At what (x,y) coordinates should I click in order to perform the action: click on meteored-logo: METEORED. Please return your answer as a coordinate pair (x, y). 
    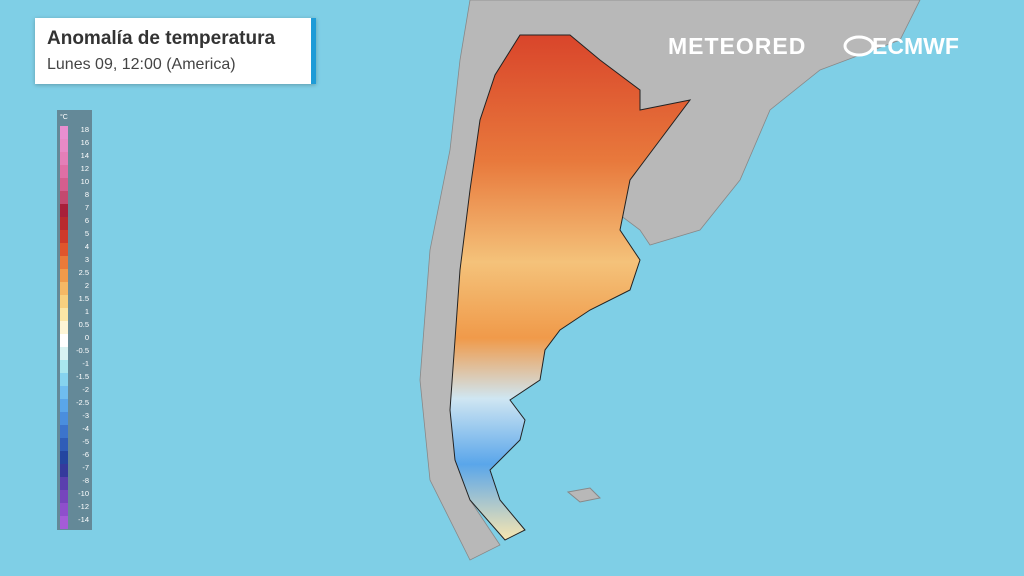
    Looking at the image, I should click on (737, 46).